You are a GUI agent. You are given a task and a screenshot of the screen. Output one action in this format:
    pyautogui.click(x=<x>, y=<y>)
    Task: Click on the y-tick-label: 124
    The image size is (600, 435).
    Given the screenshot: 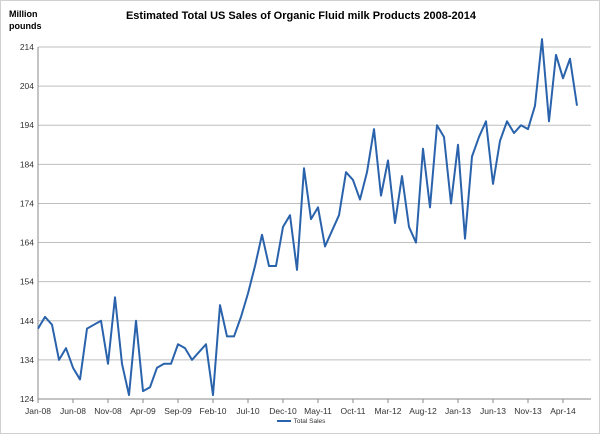 What is the action you would take?
    pyautogui.click(x=27, y=399)
    